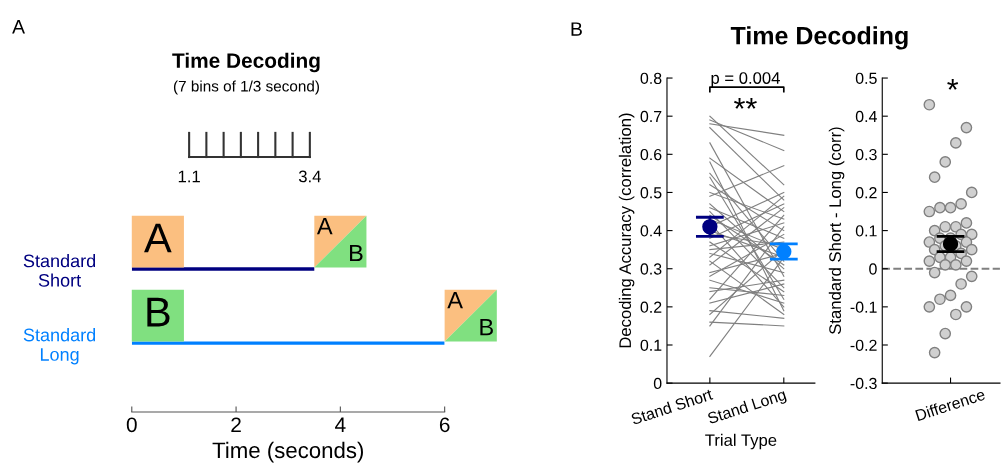 This screenshot has width=1006, height=473. What do you see at coordinates (576, 29) in the screenshot?
I see `text: B` at bounding box center [576, 29].